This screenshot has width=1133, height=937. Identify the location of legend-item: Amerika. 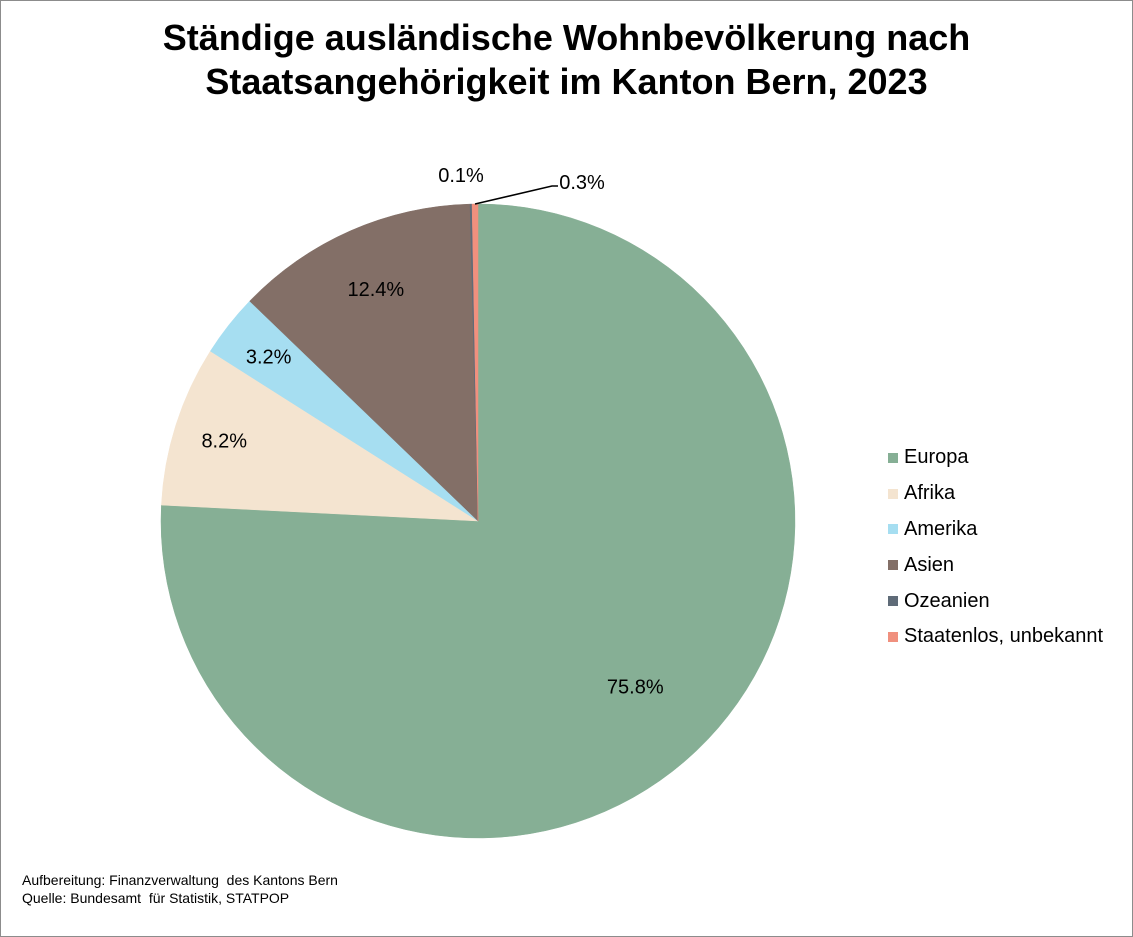
(995, 530).